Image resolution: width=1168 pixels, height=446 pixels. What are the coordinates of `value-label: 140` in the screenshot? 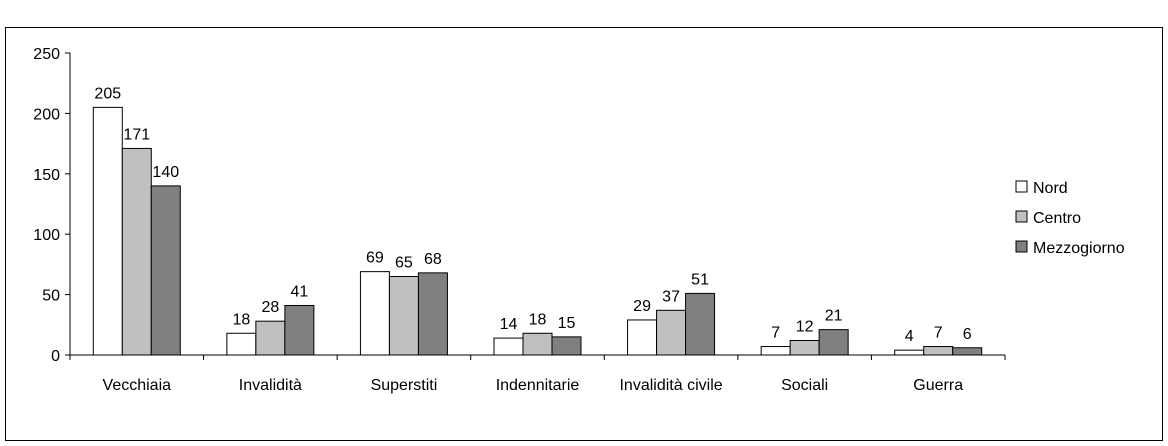 It's located at (165, 172).